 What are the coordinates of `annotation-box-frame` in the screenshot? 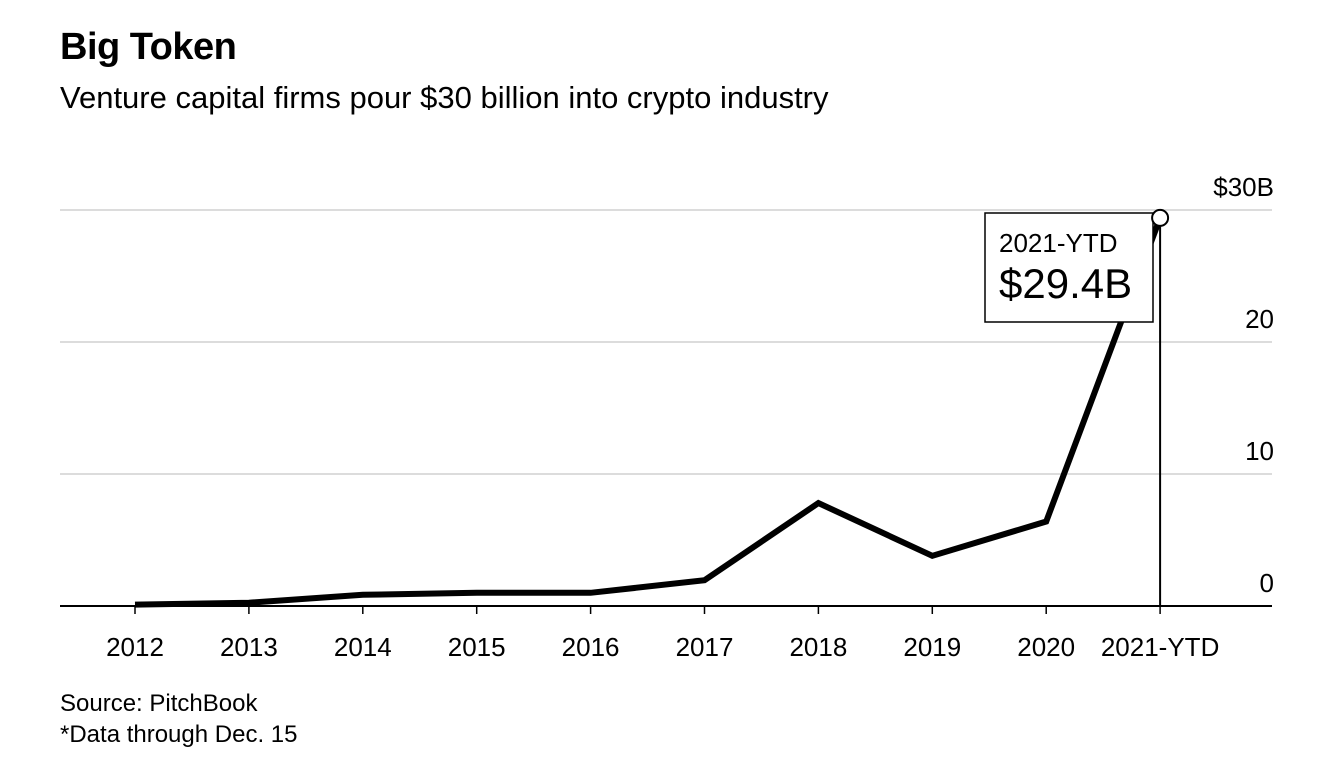 It's located at (1069, 267).